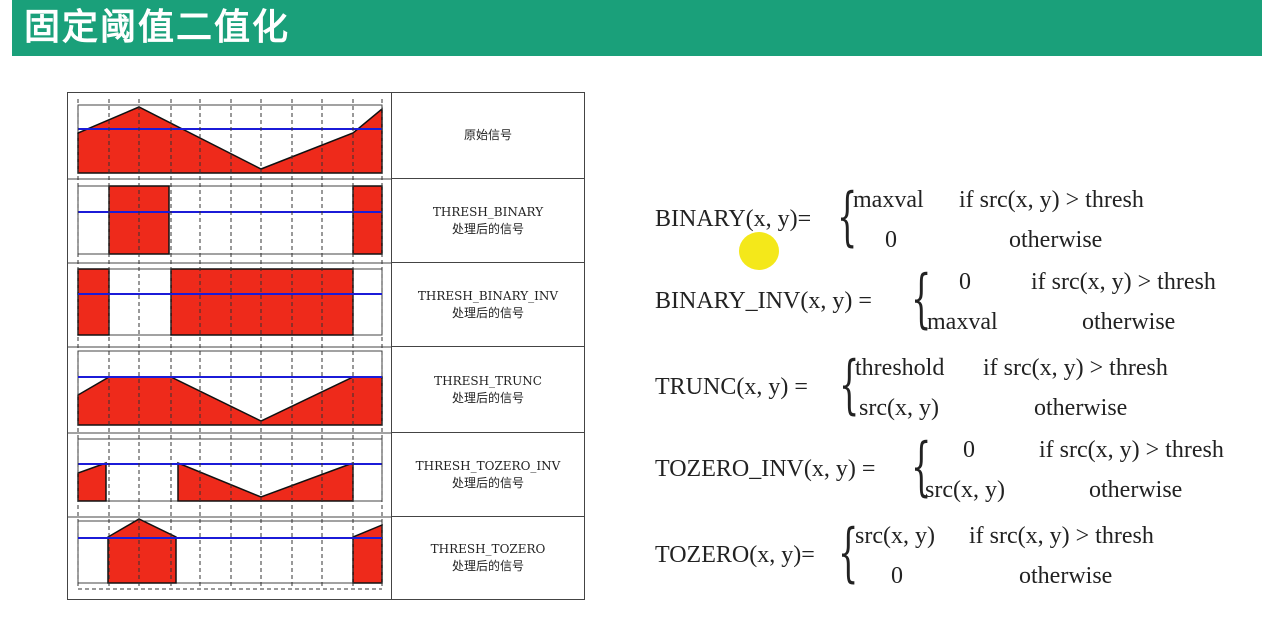 This screenshot has width=1263, height=625. I want to click on case1-value: src(x, y), so click(895, 536).